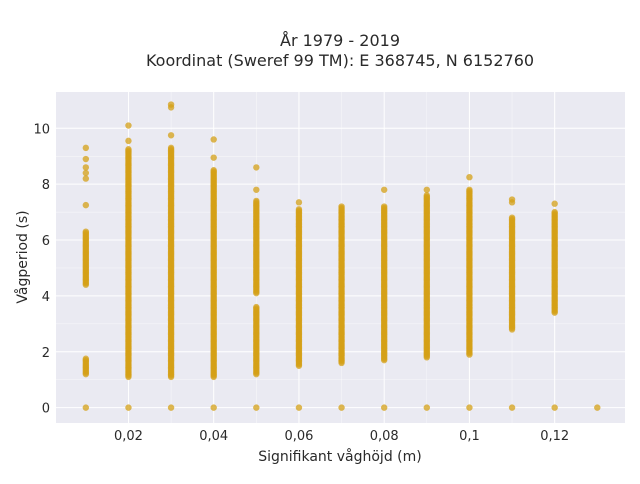 The height and width of the screenshot is (484, 640). Describe the element at coordinates (41, 269) in the screenshot. I see `y-tick-labels: 0 2 4 6 8 10` at that location.